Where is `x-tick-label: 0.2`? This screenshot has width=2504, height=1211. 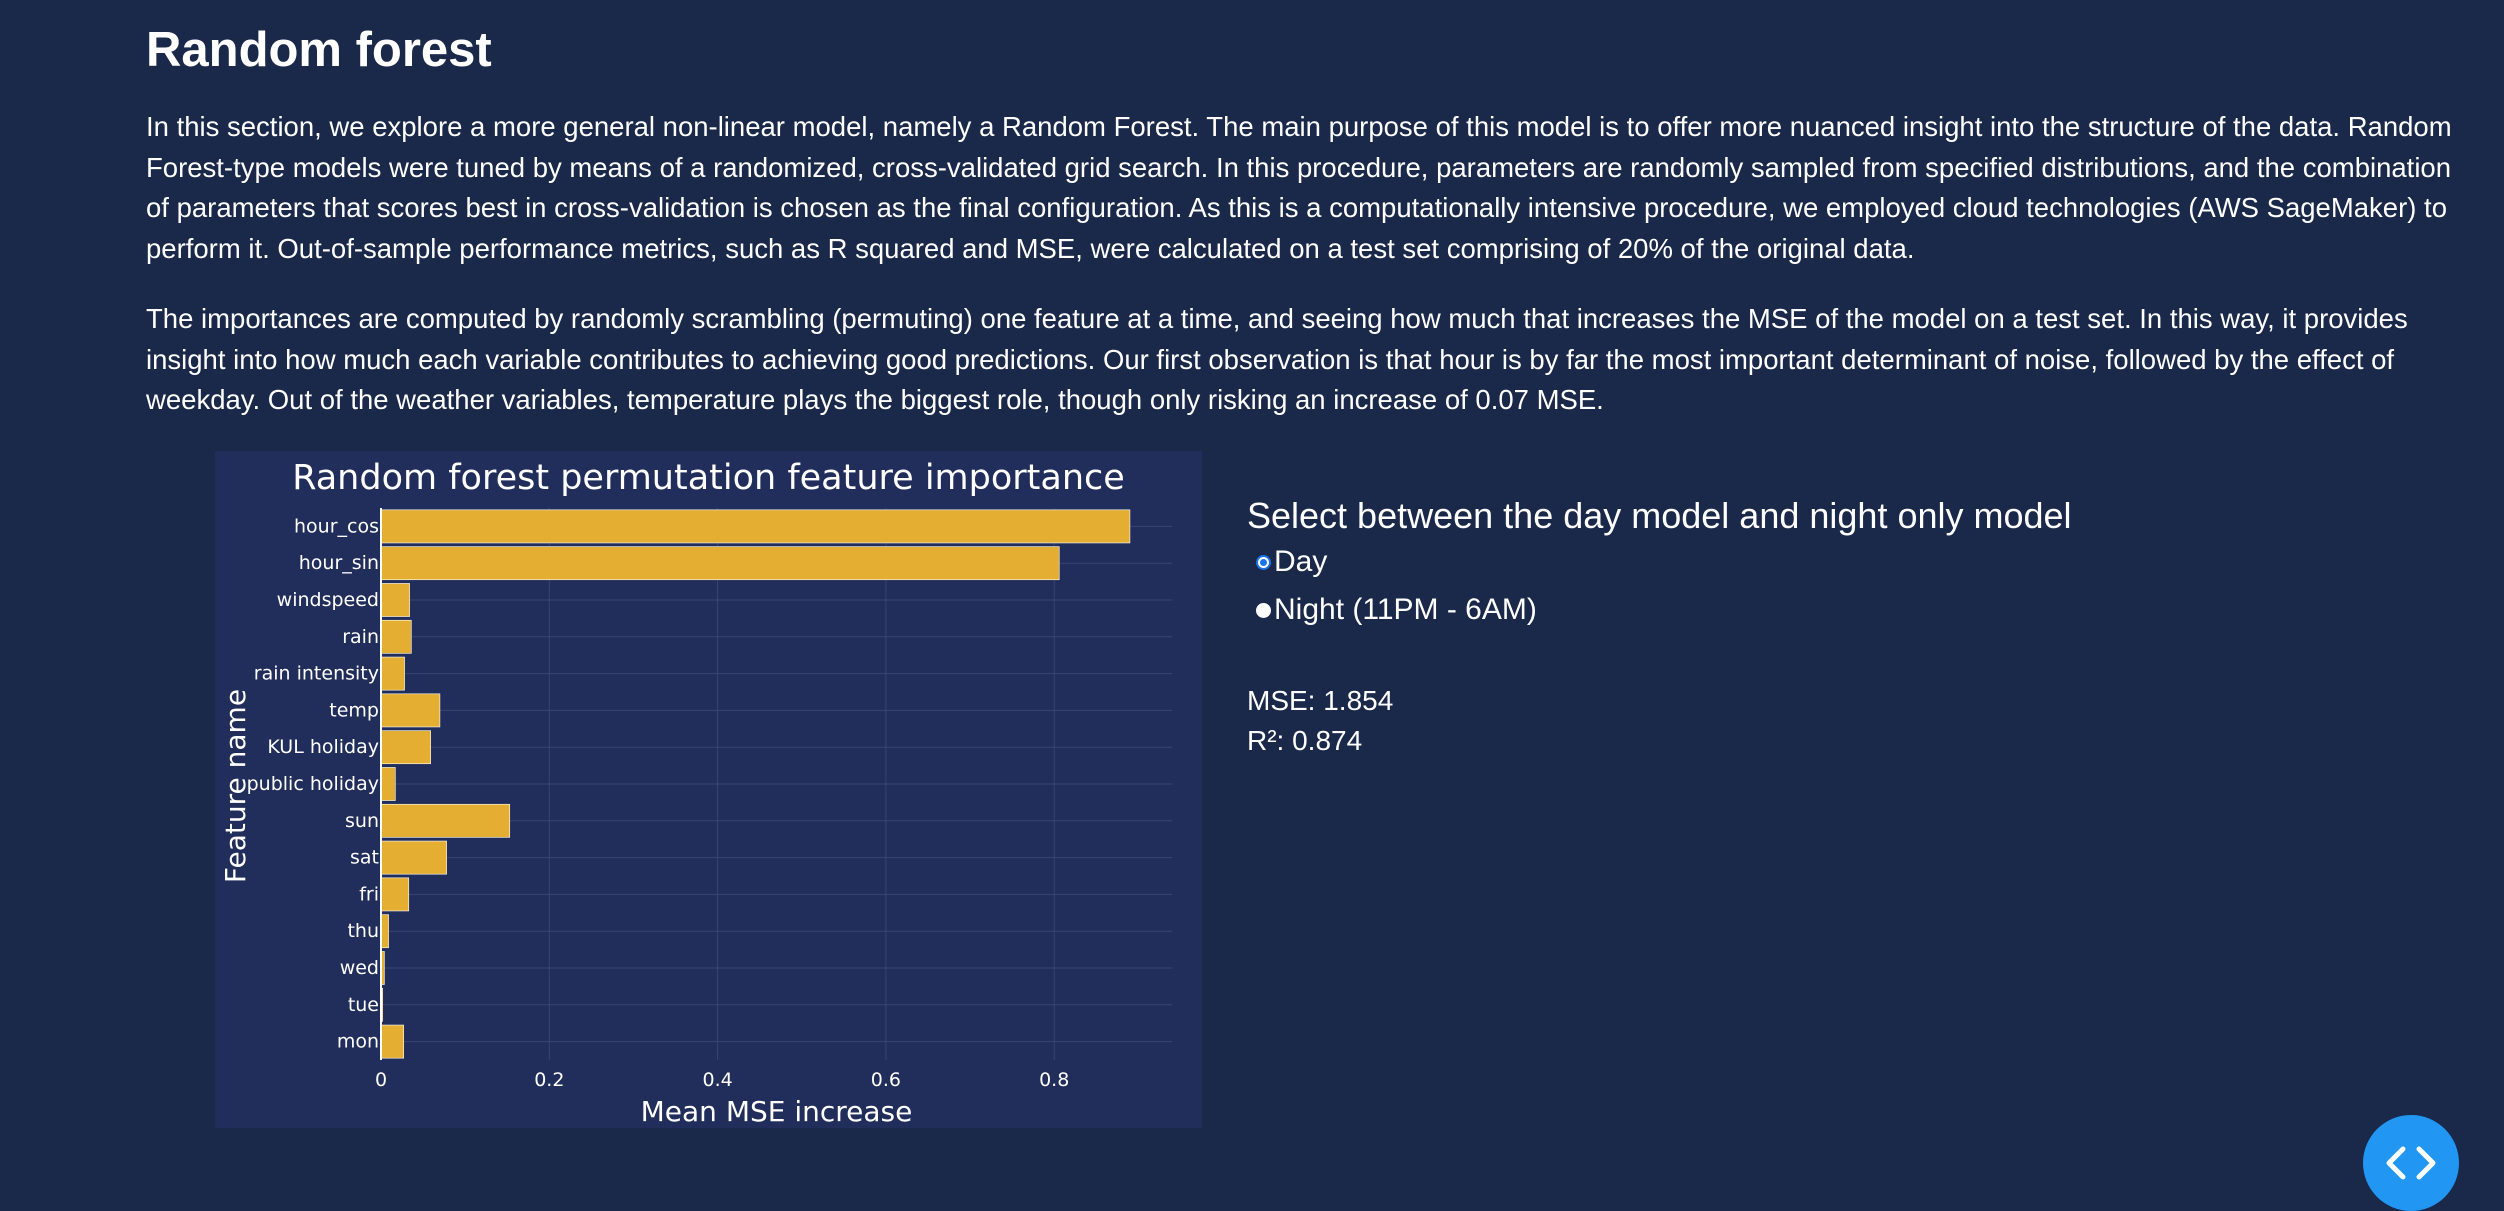
x-tick-label: 0.2 is located at coordinates (549, 1080).